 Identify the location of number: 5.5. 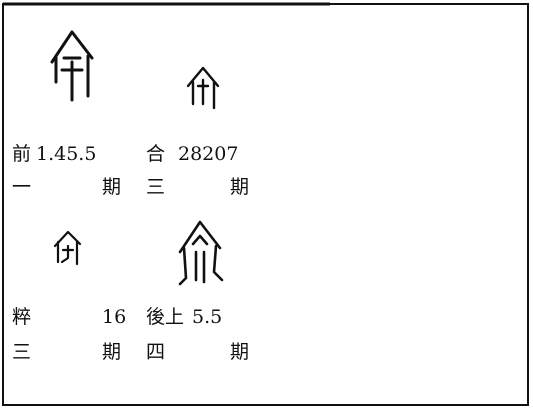
(207, 317).